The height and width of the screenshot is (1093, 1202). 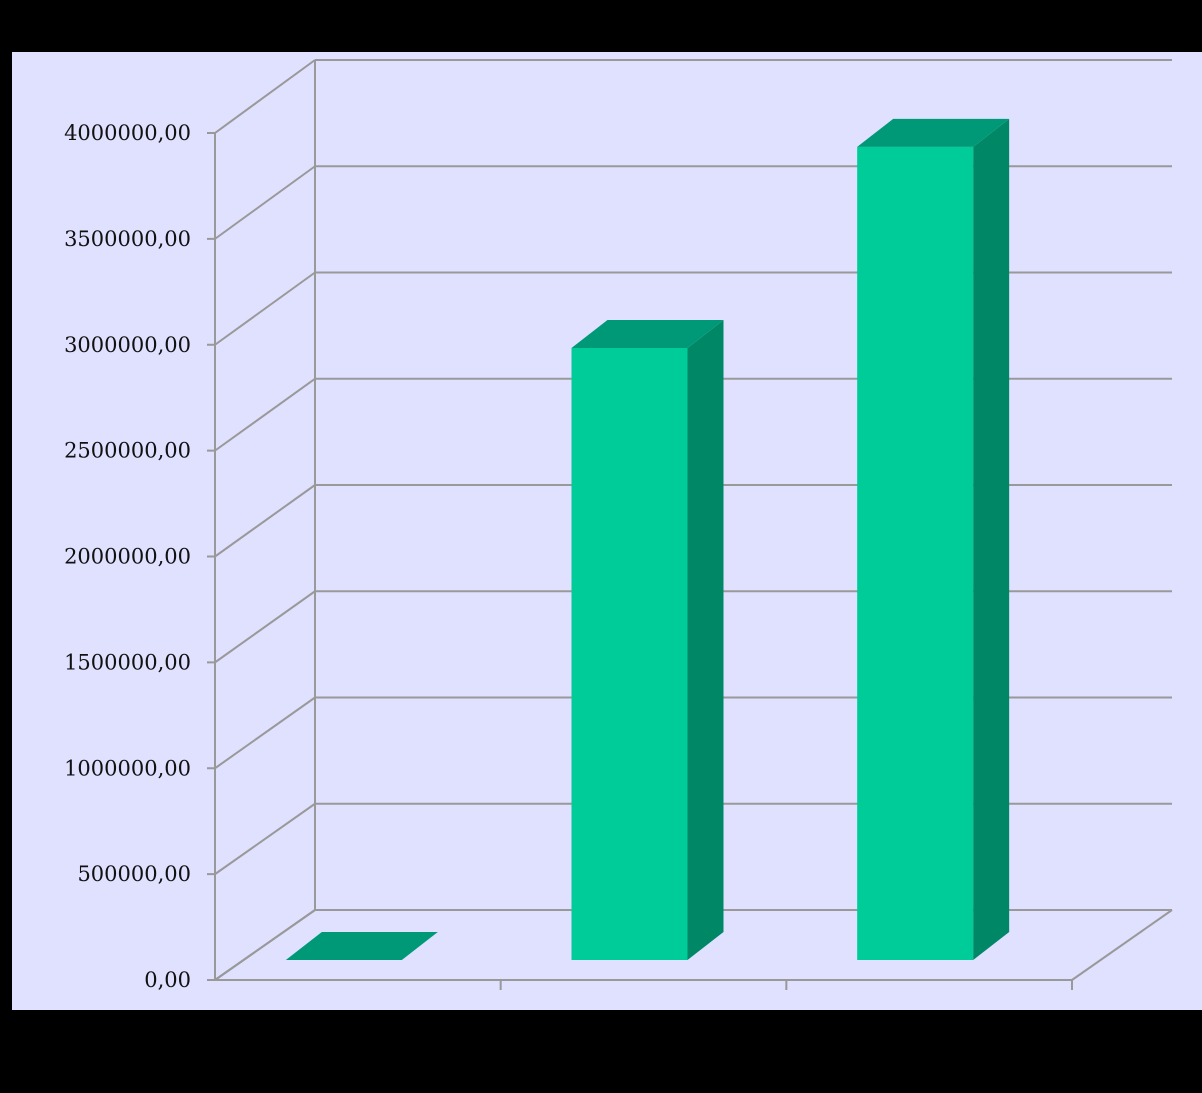 I want to click on y-tick-label: 4000000,00, so click(x=127, y=133).